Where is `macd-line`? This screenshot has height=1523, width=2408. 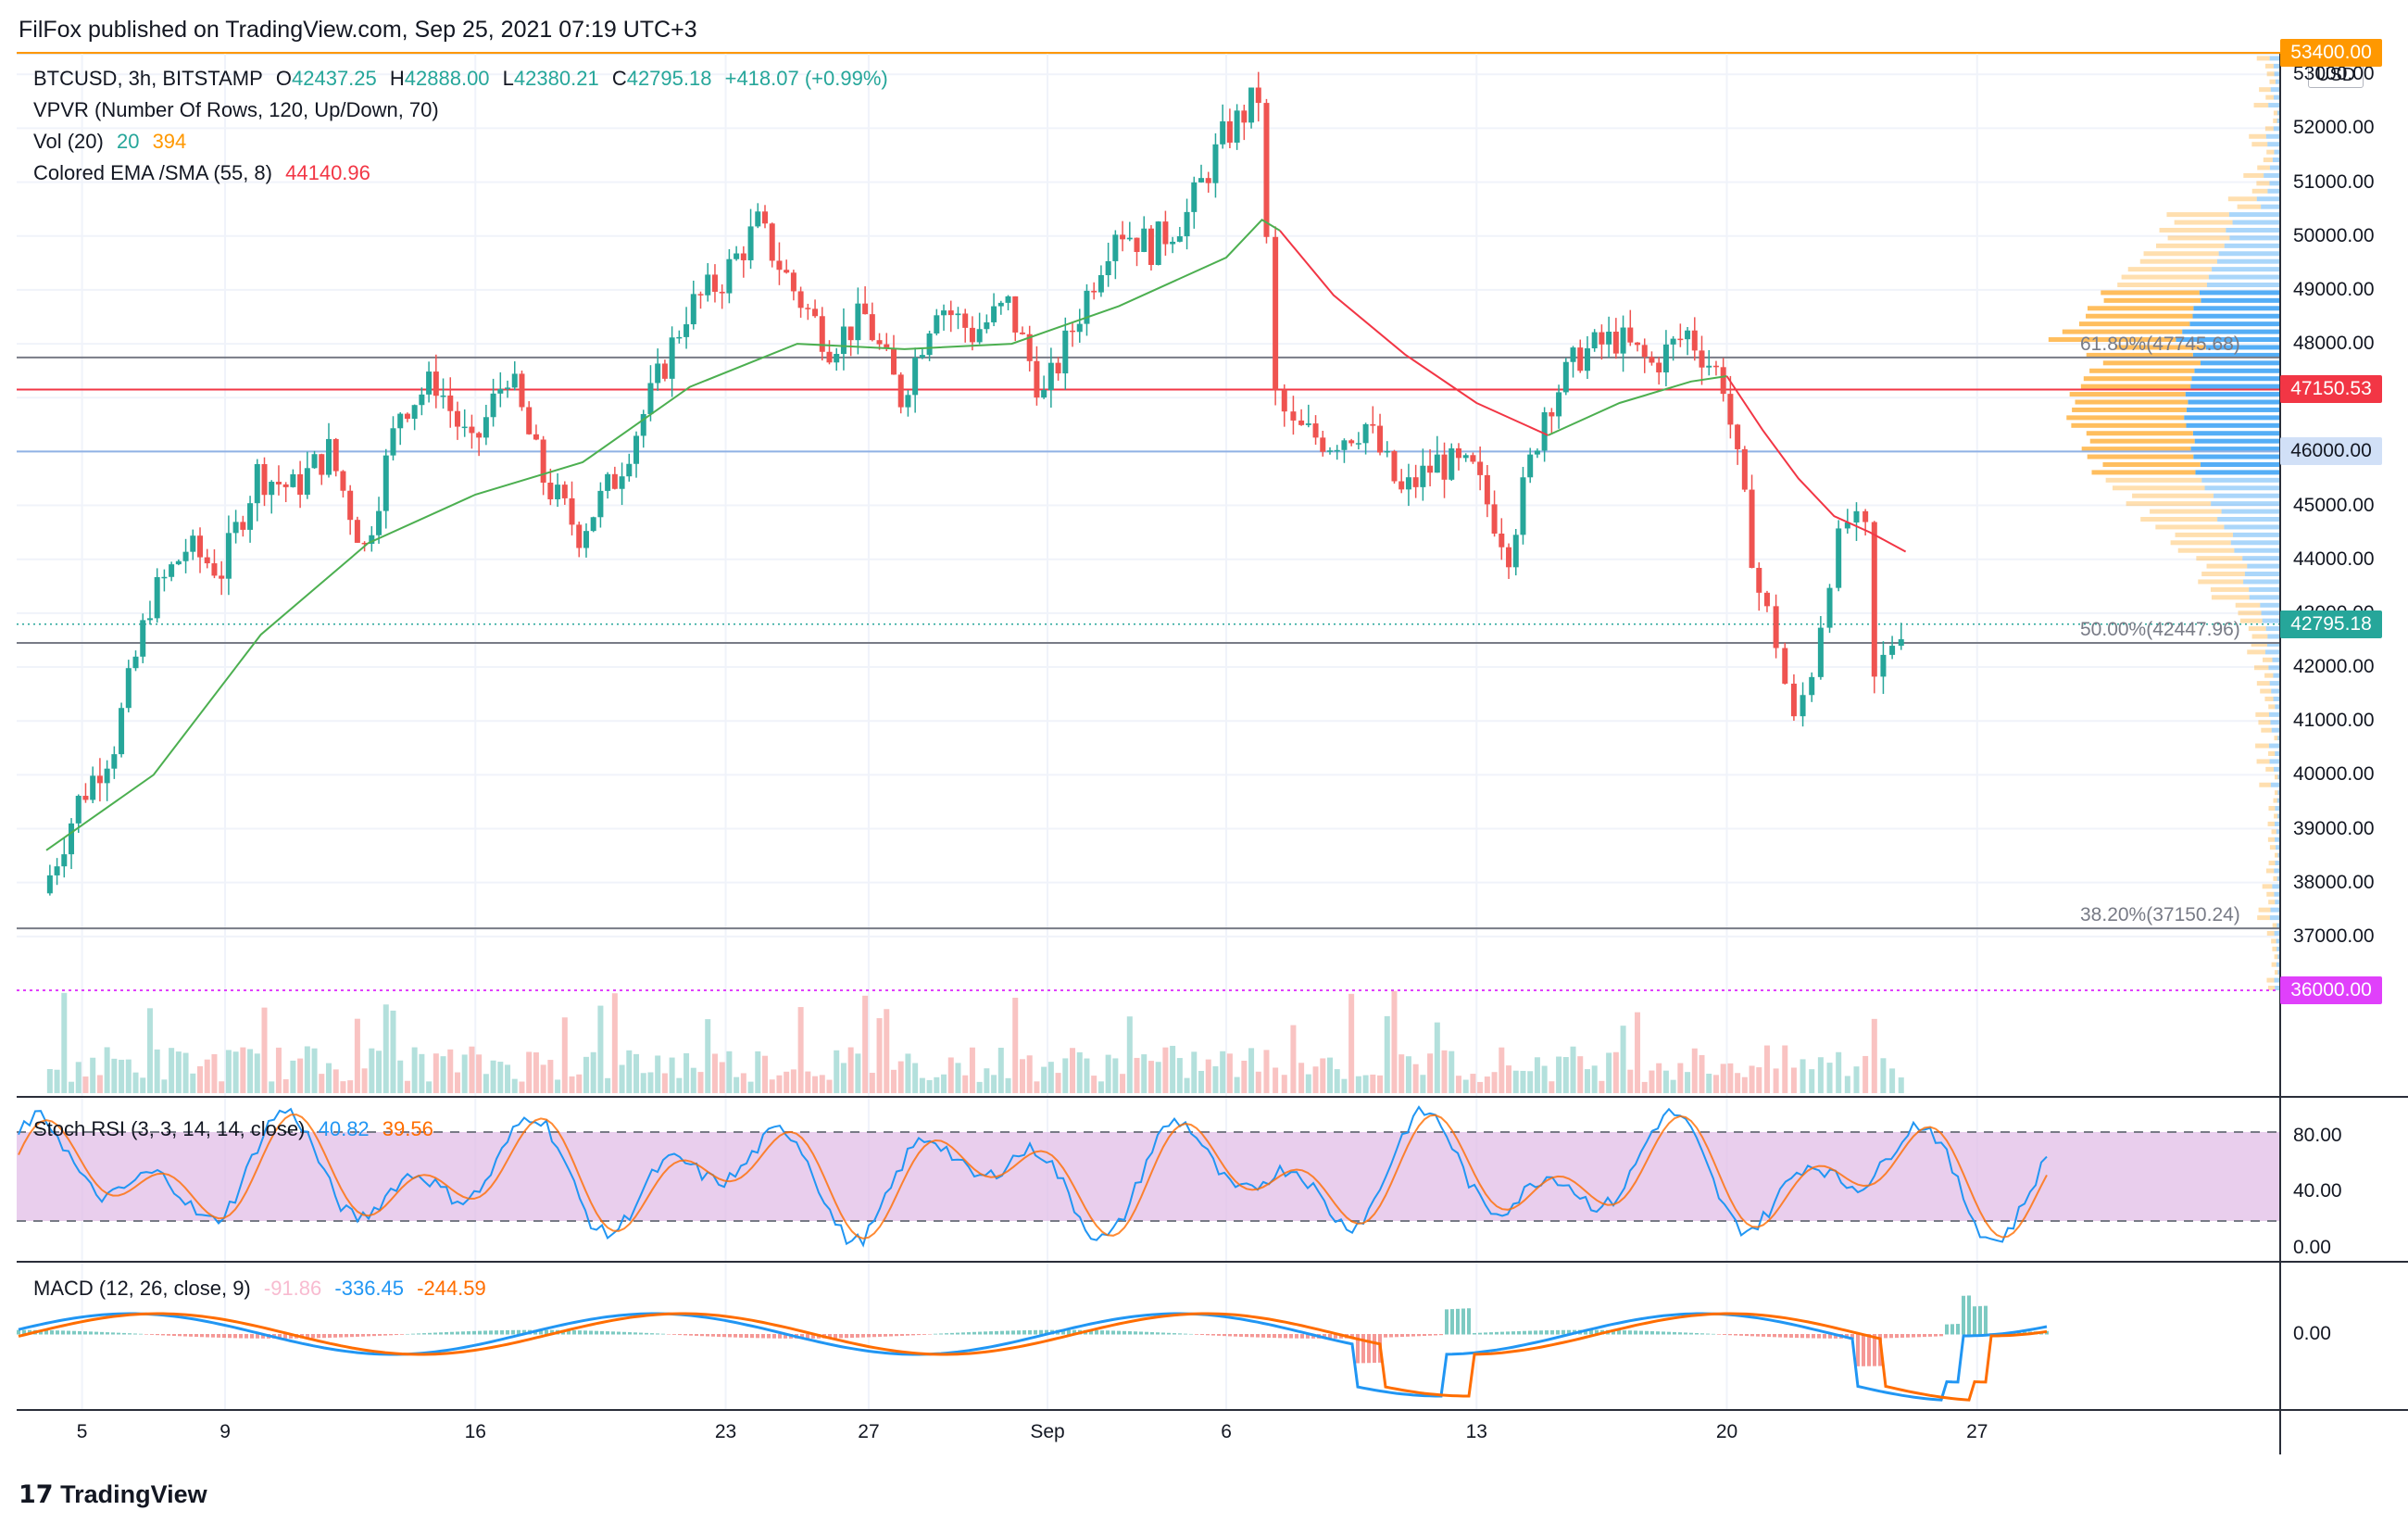 macd-line is located at coordinates (1033, 1357).